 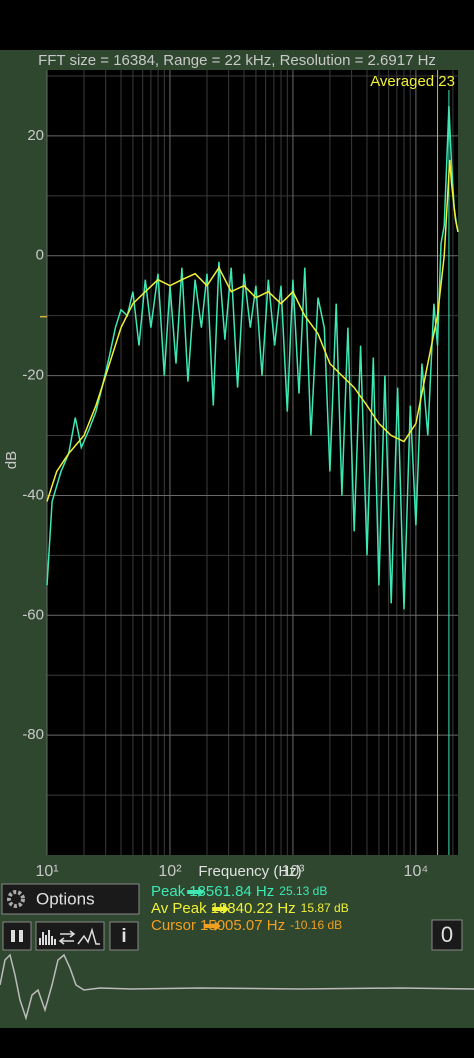 I want to click on info-button: i, so click(x=124, y=936).